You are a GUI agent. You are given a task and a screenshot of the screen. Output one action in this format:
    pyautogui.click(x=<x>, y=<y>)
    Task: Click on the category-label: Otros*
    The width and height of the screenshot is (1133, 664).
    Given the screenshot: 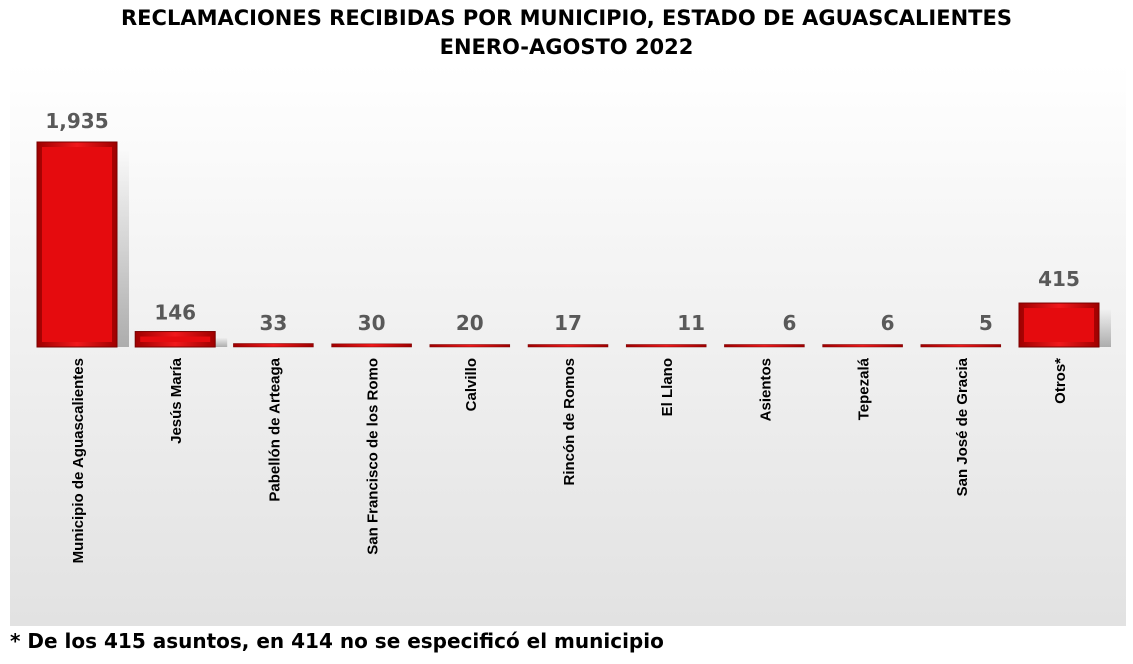 What is the action you would take?
    pyautogui.click(x=1060, y=381)
    